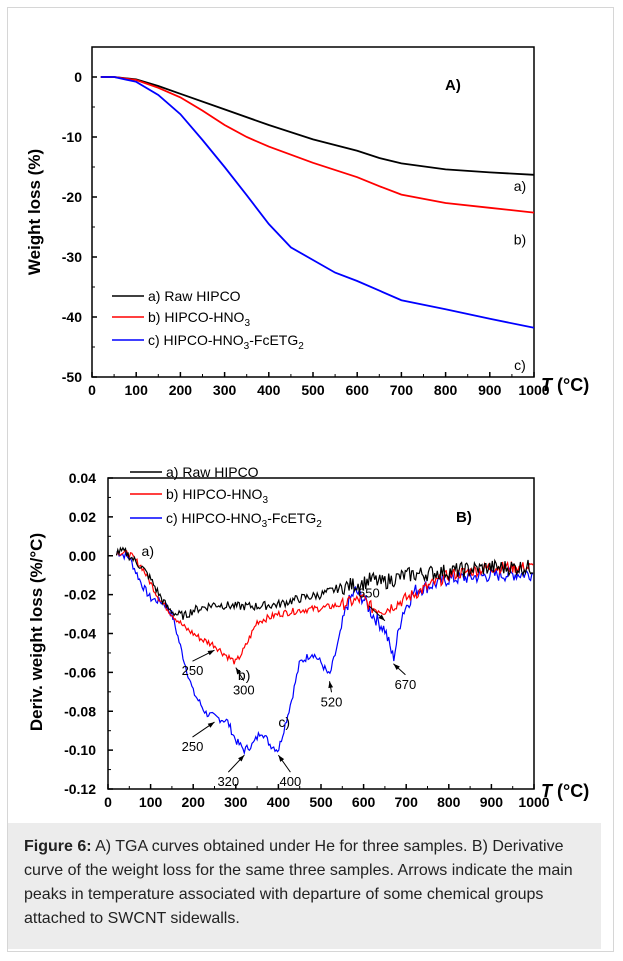 This screenshot has width=623, height=961. Describe the element at coordinates (269, 390) in the screenshot. I see `chart-a-xtick-label: 400` at that location.